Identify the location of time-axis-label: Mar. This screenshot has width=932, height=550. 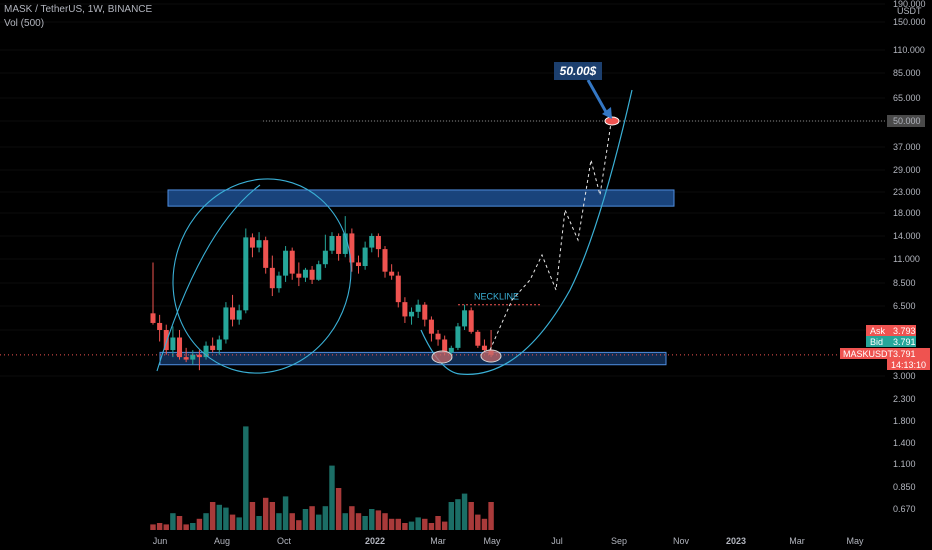
(797, 541).